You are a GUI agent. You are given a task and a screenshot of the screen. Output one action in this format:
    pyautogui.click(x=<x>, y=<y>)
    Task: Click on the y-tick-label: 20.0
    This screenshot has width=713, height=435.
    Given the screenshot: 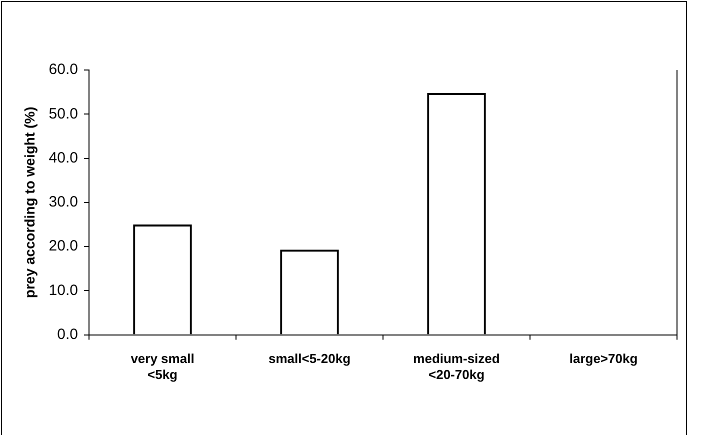 What is the action you would take?
    pyautogui.click(x=63, y=246)
    